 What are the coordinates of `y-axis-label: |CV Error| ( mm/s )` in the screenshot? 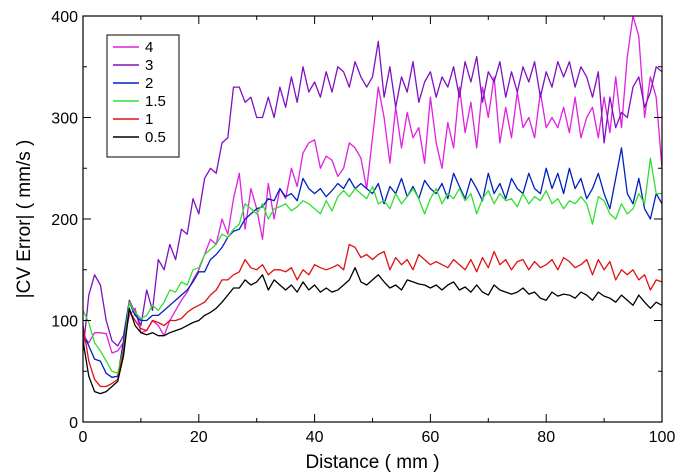 It's located at (24, 219).